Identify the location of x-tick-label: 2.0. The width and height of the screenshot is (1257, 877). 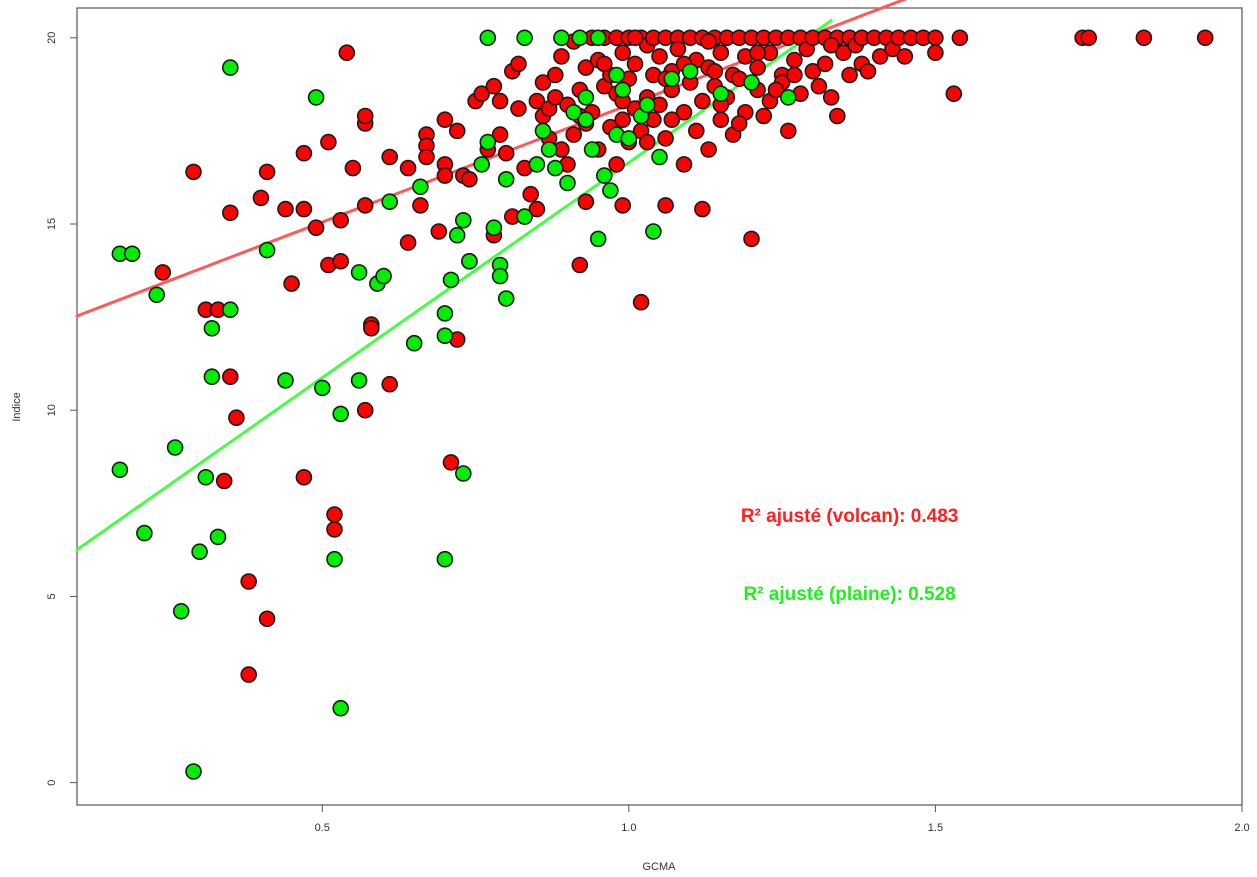
(1241, 828).